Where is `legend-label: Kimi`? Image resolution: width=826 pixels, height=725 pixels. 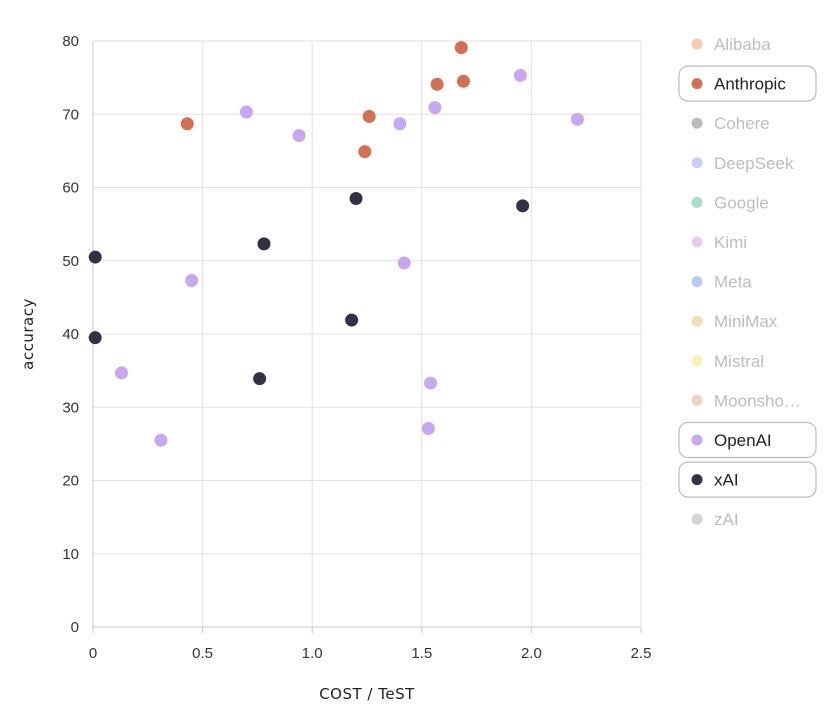
legend-label: Kimi is located at coordinates (730, 242).